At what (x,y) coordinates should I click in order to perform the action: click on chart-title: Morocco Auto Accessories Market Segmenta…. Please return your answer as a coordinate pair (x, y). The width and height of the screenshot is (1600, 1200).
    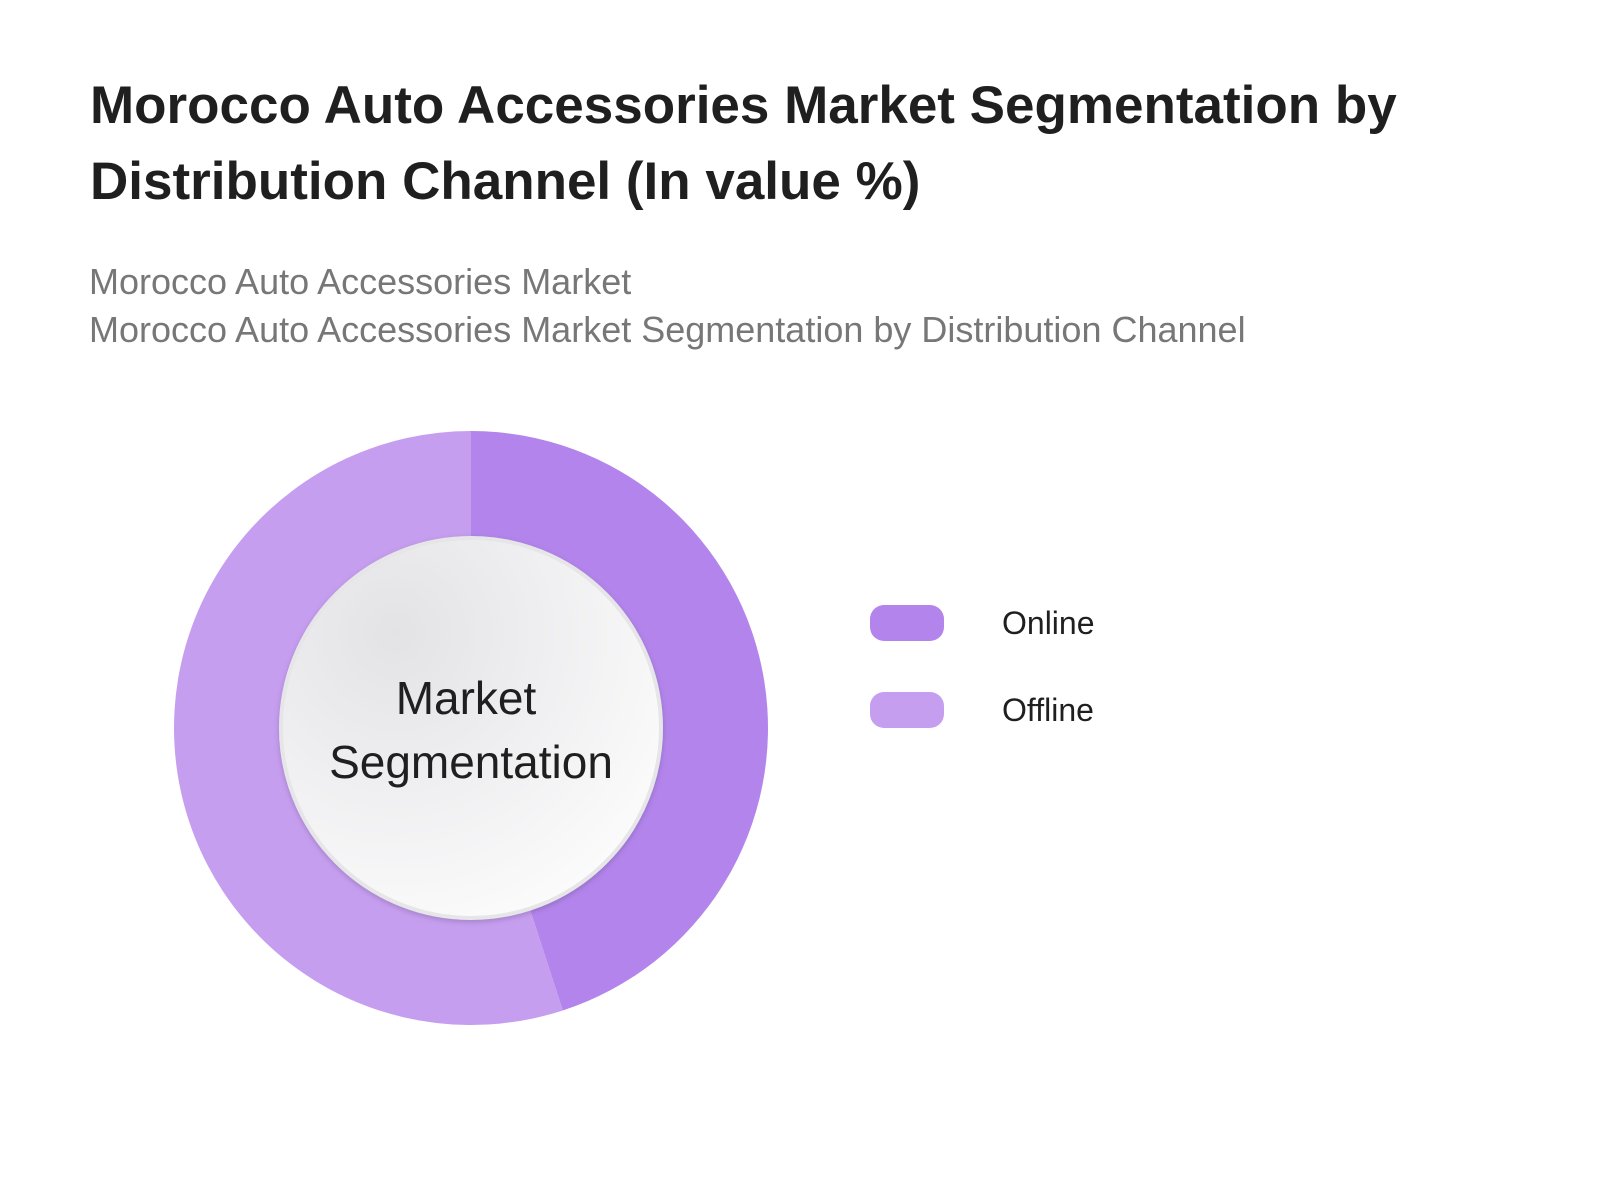
    Looking at the image, I should click on (743, 143).